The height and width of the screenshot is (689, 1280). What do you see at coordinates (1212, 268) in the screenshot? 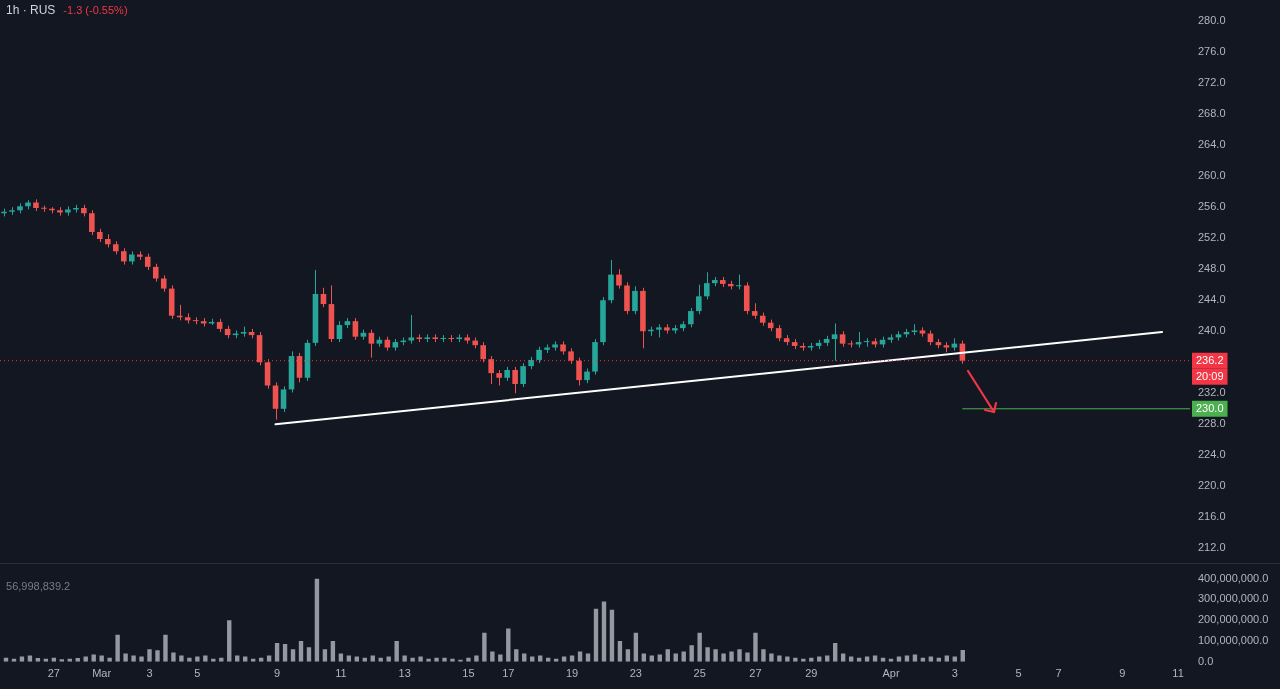
I see `y-tick-label: 248.0` at bounding box center [1212, 268].